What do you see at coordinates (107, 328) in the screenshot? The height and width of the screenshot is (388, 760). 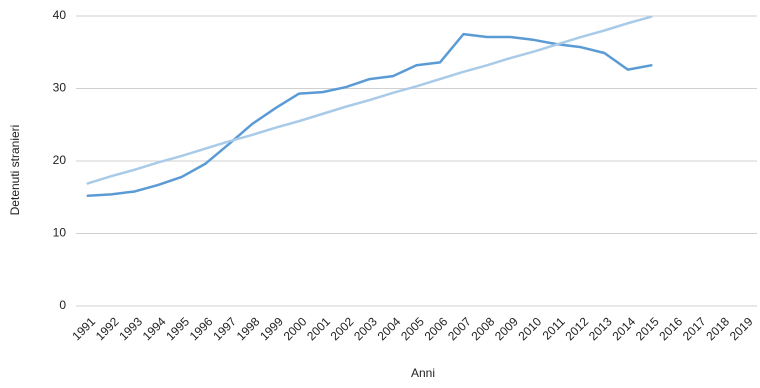 I see `x-tick-label: 1992` at bounding box center [107, 328].